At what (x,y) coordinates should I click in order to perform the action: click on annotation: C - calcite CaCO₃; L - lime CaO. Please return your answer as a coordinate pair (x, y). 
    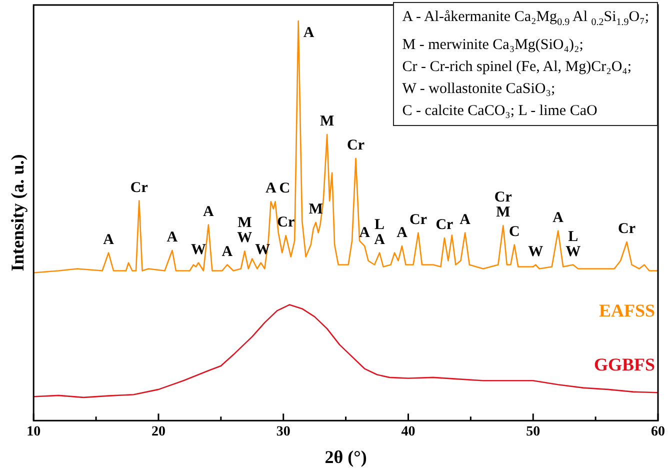
    Looking at the image, I should click on (500, 111).